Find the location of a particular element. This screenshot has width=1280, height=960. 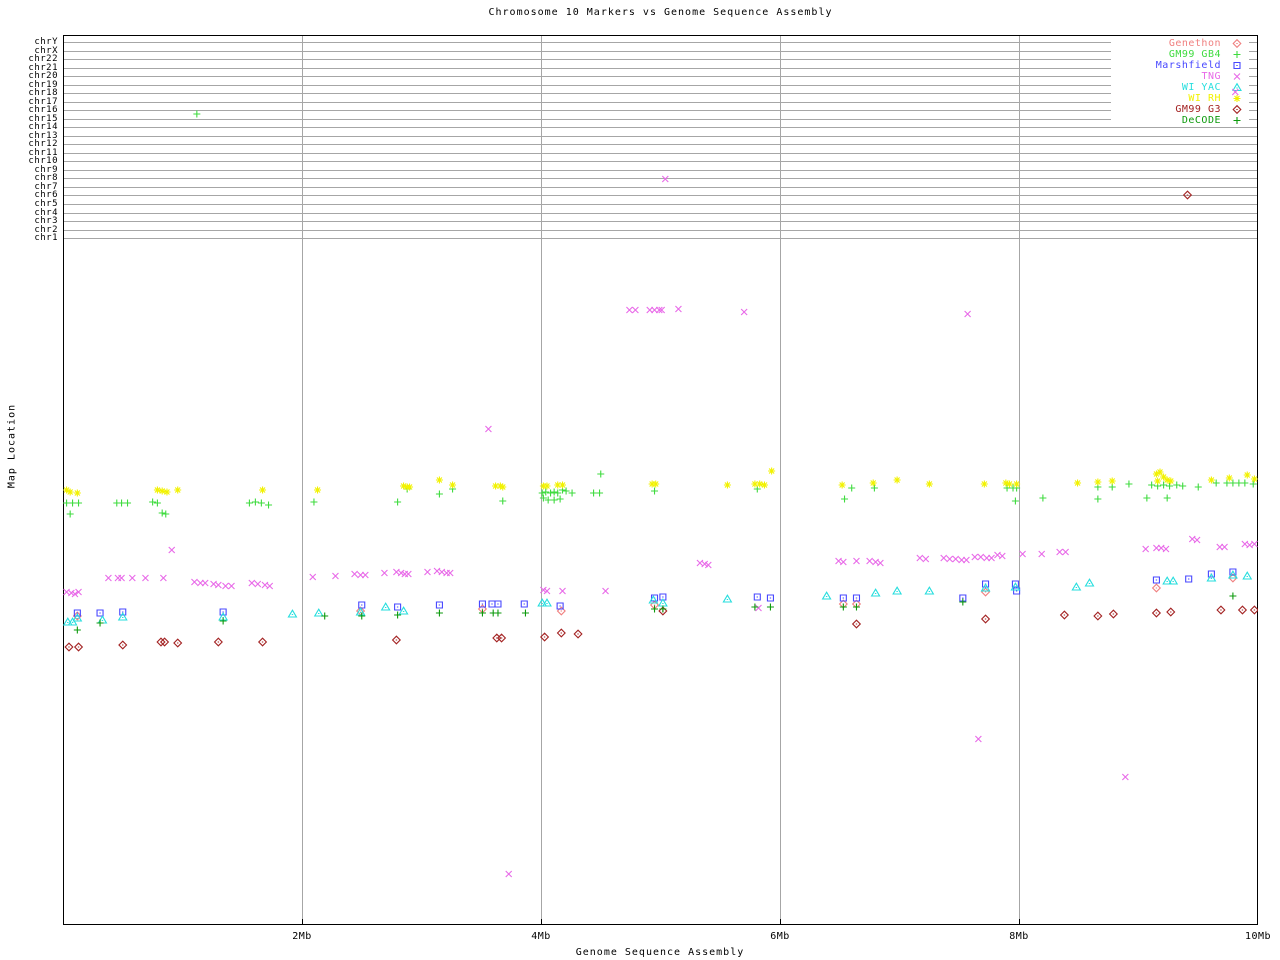

chromosome-label: chr22 is located at coordinates (43, 59).